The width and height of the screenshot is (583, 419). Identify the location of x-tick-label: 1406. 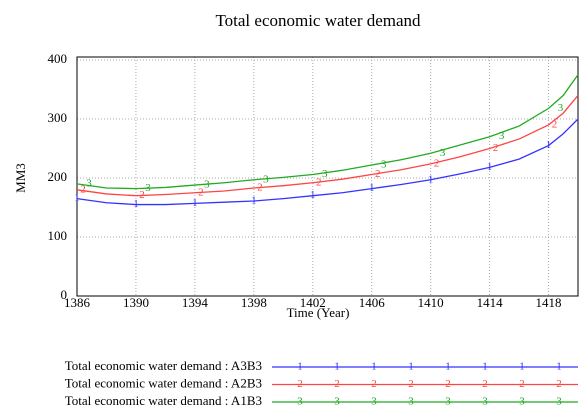
(372, 302).